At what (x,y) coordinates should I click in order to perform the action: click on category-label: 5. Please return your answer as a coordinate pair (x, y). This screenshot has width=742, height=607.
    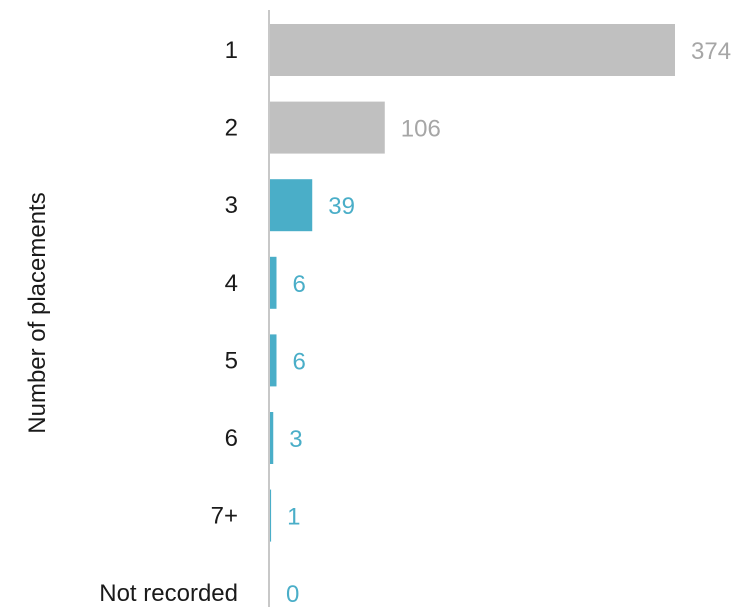
    Looking at the image, I should click on (231, 360).